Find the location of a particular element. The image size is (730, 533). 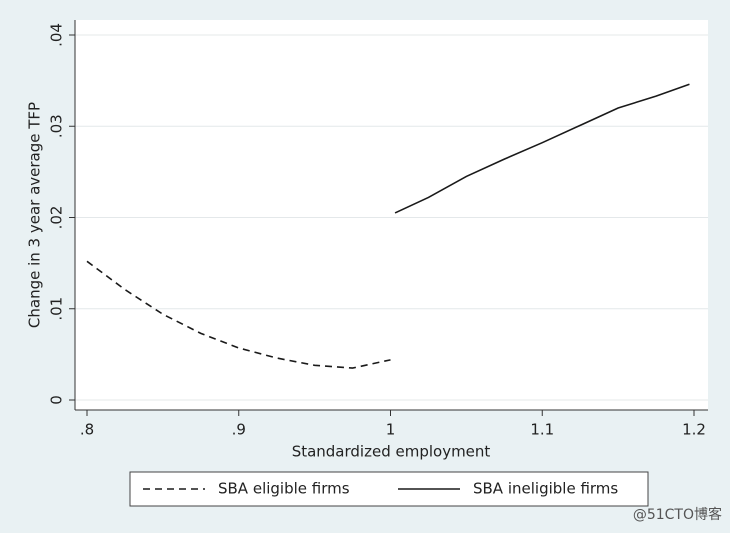

y-tick-label: 0 is located at coordinates (57, 400).